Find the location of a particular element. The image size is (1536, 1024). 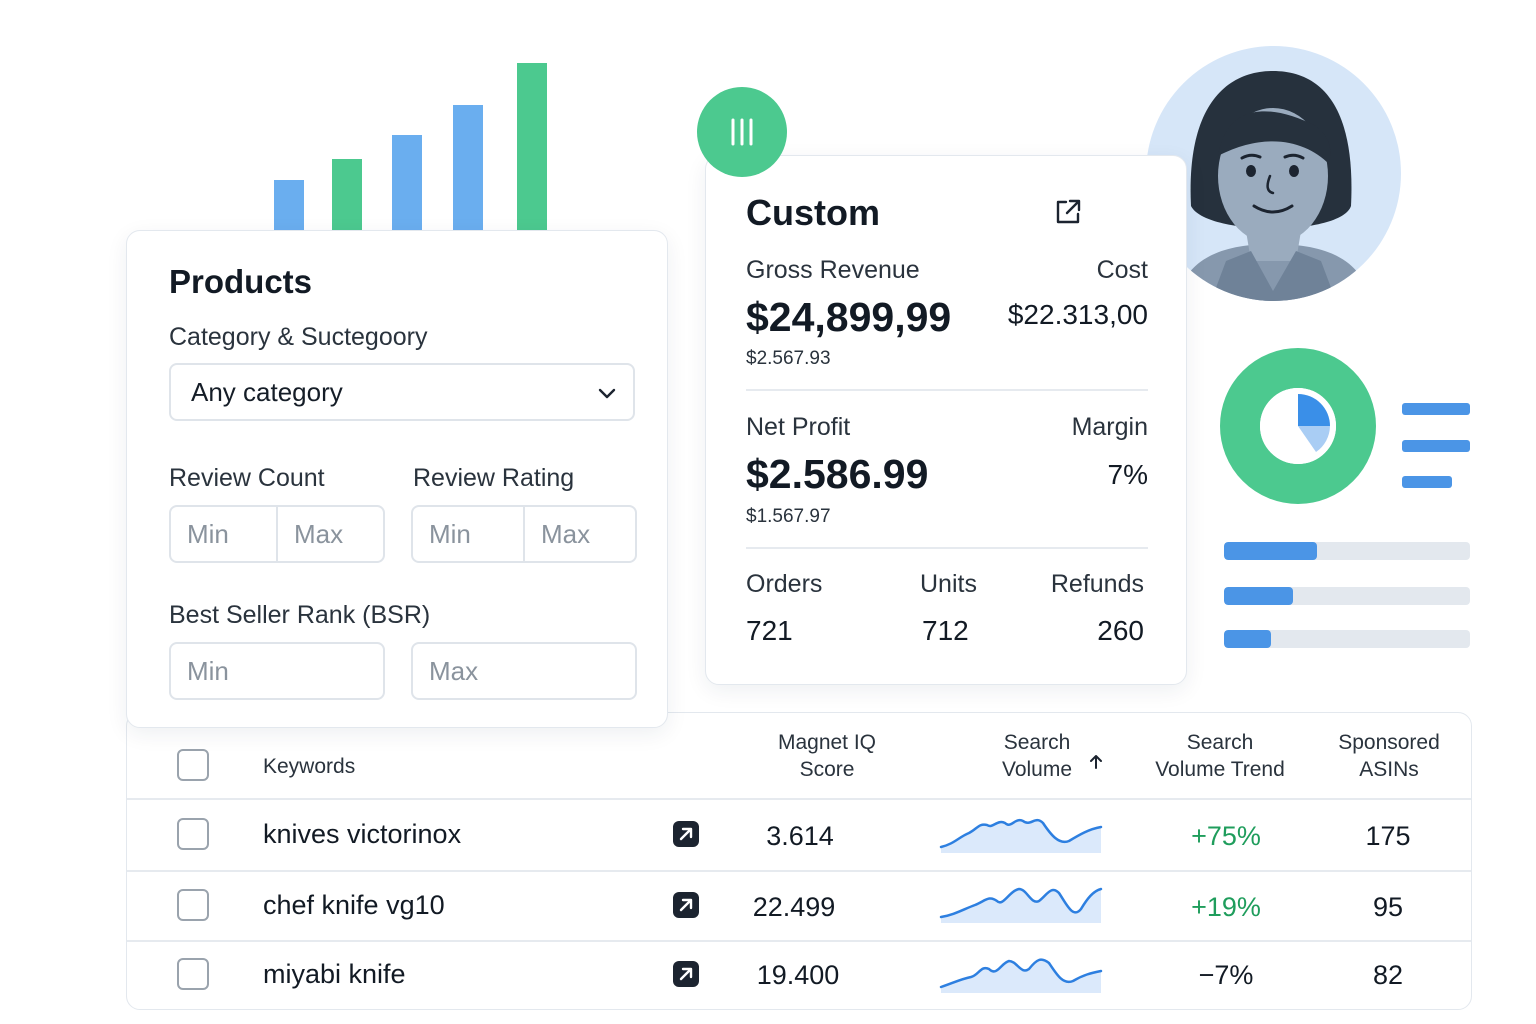

custom-title: Custom is located at coordinates (813, 212).